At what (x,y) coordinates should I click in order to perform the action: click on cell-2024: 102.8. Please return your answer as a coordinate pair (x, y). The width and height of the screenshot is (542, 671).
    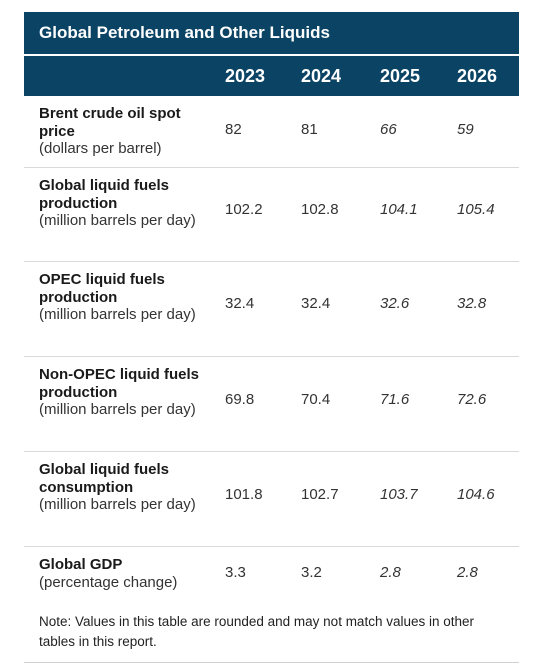
    Looking at the image, I should click on (320, 209).